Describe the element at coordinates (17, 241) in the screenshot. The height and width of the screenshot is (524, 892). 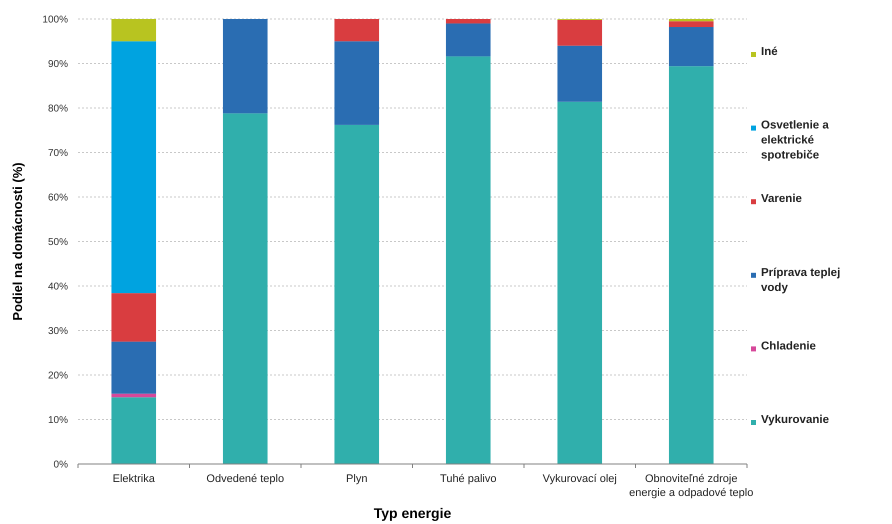
I see `y-axis-title: Podiel na domácnosti (%)` at that location.